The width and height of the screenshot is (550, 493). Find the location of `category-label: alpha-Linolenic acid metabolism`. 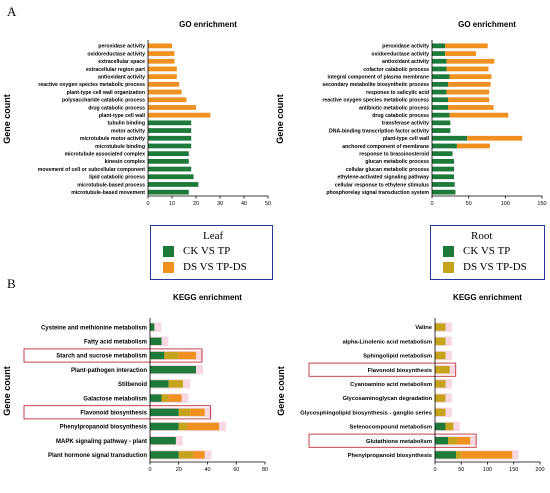

category-label: alpha-Linolenic acid metabolism is located at coordinates (387, 342).